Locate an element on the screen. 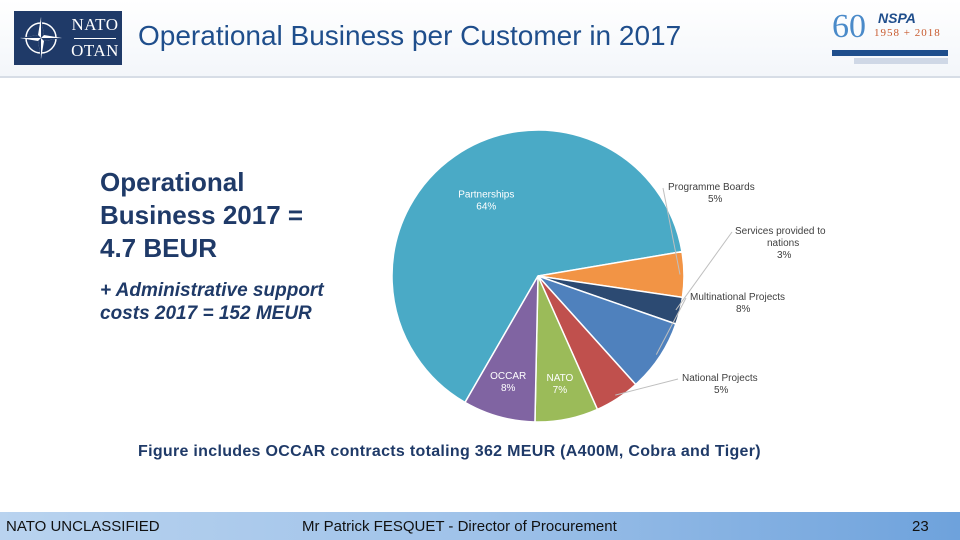  slice-value-occar: 8% is located at coordinates (508, 388).